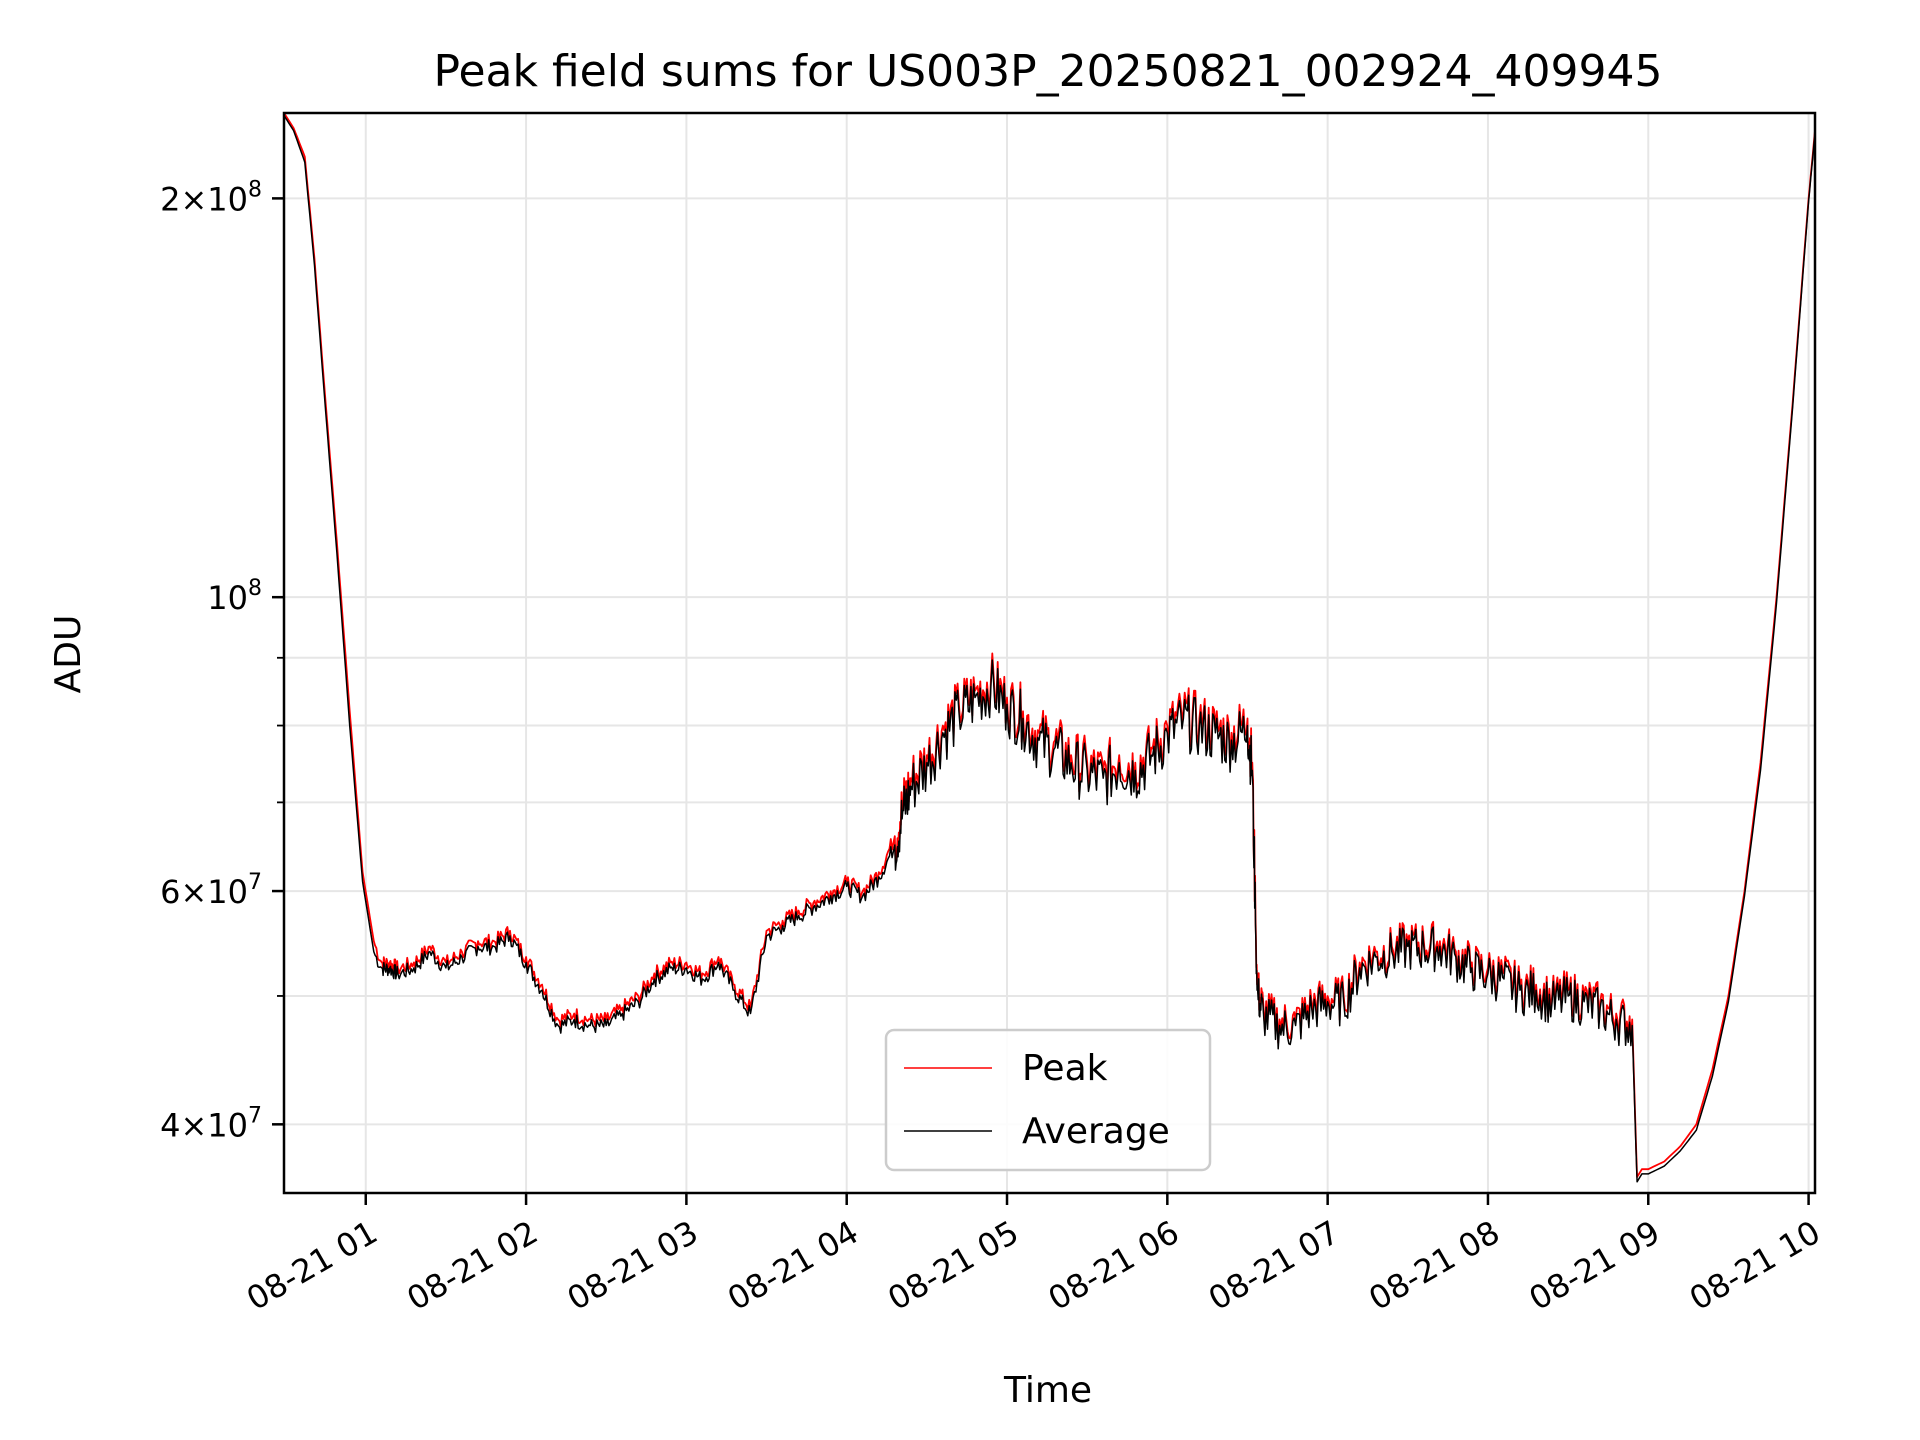 Image resolution: width=1920 pixels, height=1440 pixels. I want to click on y-tick-label: 4×107, so click(211, 1123).